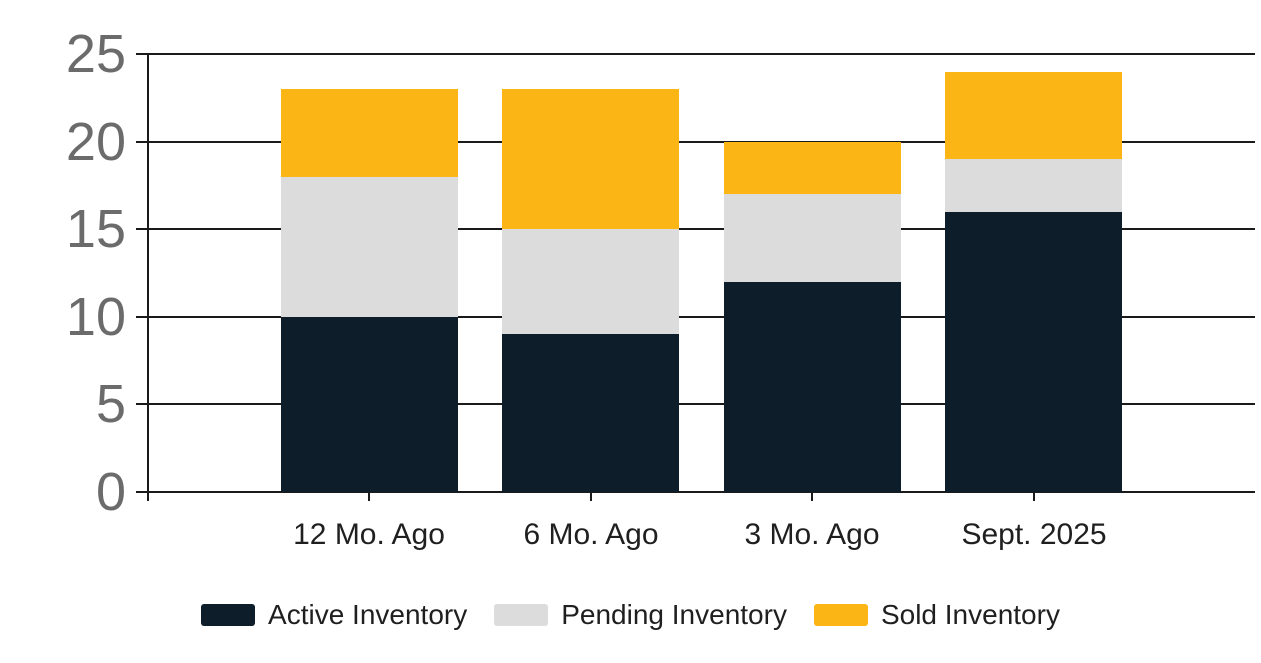  Describe the element at coordinates (228, 615) in the screenshot. I see `legend-swatch-active-inventory` at that location.